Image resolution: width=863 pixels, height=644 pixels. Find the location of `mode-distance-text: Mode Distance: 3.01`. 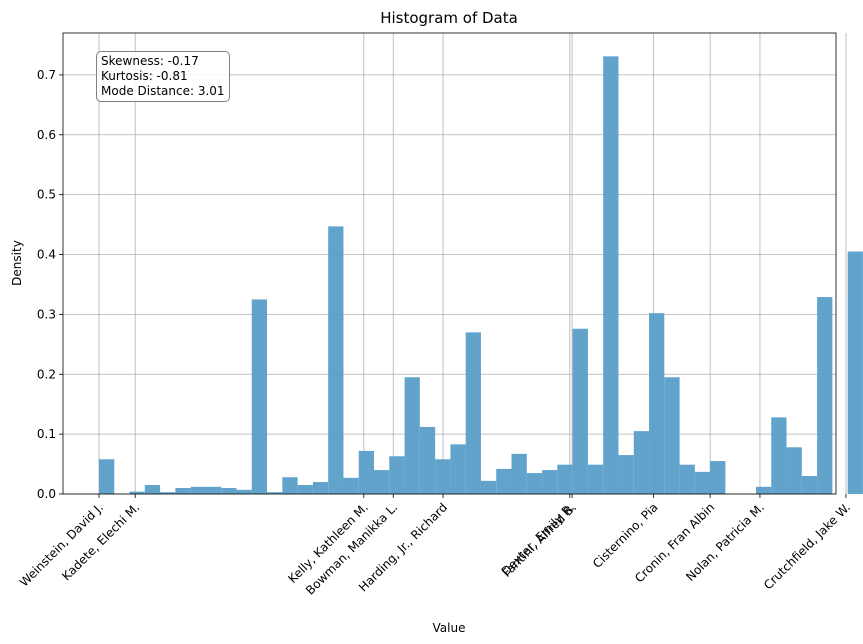

mode-distance-text: Mode Distance: 3.01 is located at coordinates (163, 91).